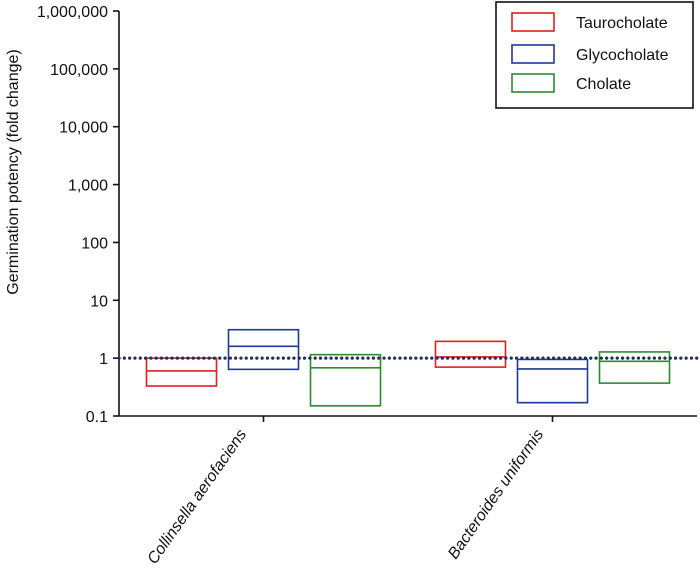 The width and height of the screenshot is (700, 578). I want to click on legend-swatch-taurocholate, so click(533, 22).